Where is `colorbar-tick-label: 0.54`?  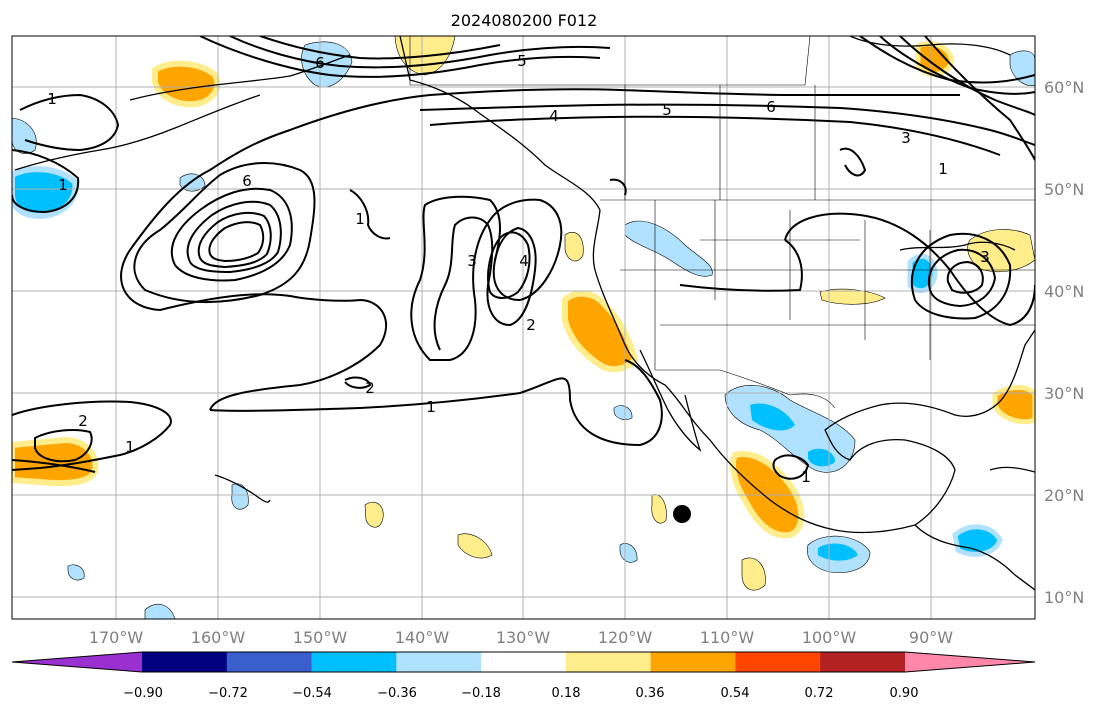
colorbar-tick-label: 0.54 is located at coordinates (735, 693).